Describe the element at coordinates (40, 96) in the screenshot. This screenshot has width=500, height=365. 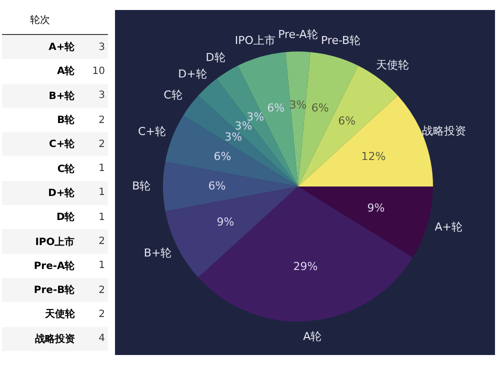
I see `category-label: B+轮` at that location.